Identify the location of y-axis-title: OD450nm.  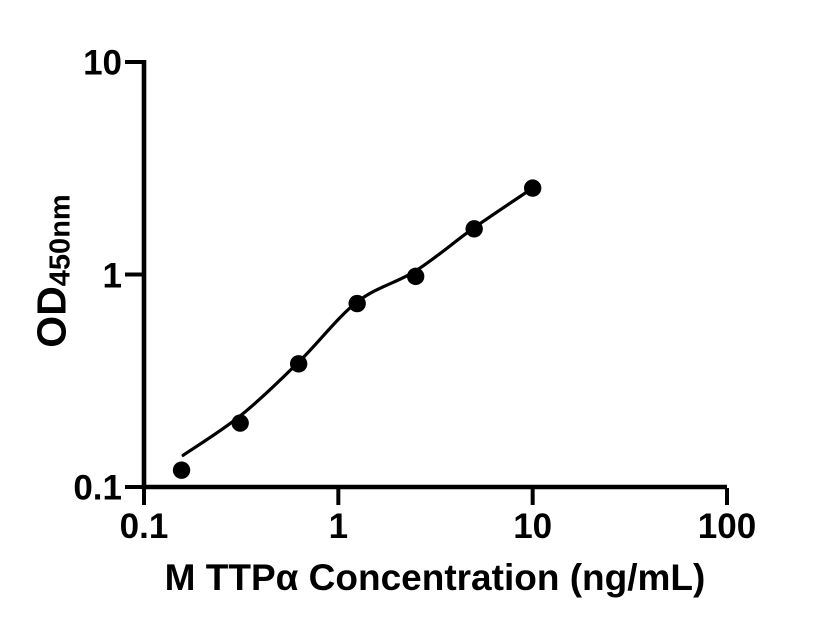
(52, 271).